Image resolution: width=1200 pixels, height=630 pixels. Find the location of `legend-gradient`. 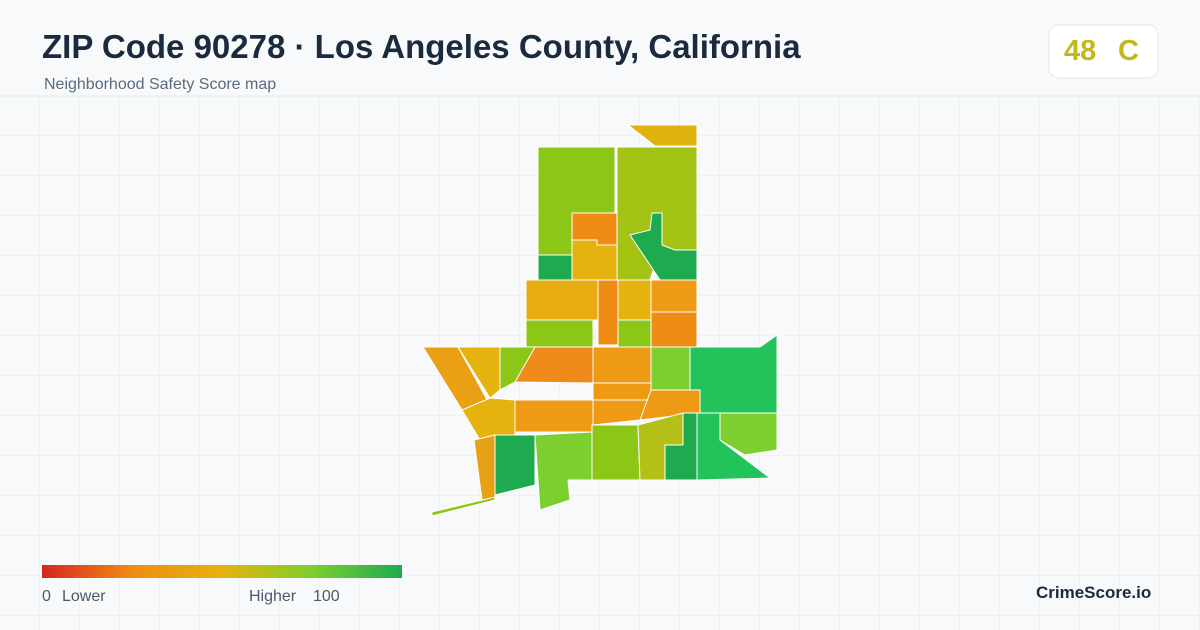

legend-gradient is located at coordinates (222, 571).